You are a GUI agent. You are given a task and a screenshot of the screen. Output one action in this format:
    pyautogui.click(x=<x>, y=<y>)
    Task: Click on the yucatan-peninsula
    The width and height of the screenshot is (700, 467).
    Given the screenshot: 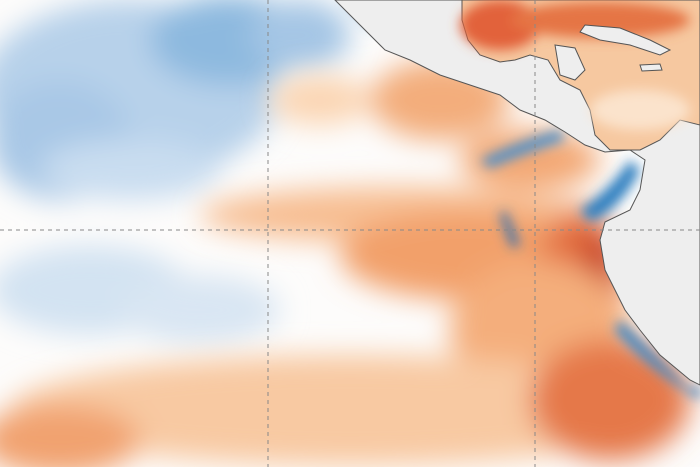 What is the action you would take?
    pyautogui.click(x=570, y=62)
    